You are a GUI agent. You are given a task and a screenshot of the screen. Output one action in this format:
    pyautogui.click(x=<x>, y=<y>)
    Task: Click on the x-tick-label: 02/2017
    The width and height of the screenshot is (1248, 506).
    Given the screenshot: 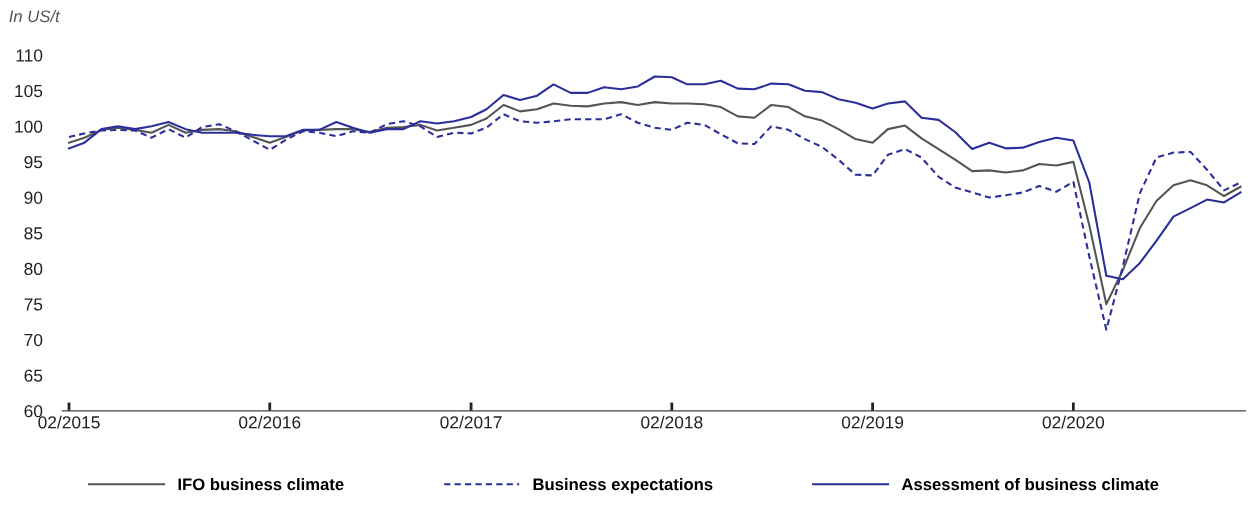 What is the action you would take?
    pyautogui.click(x=471, y=422)
    